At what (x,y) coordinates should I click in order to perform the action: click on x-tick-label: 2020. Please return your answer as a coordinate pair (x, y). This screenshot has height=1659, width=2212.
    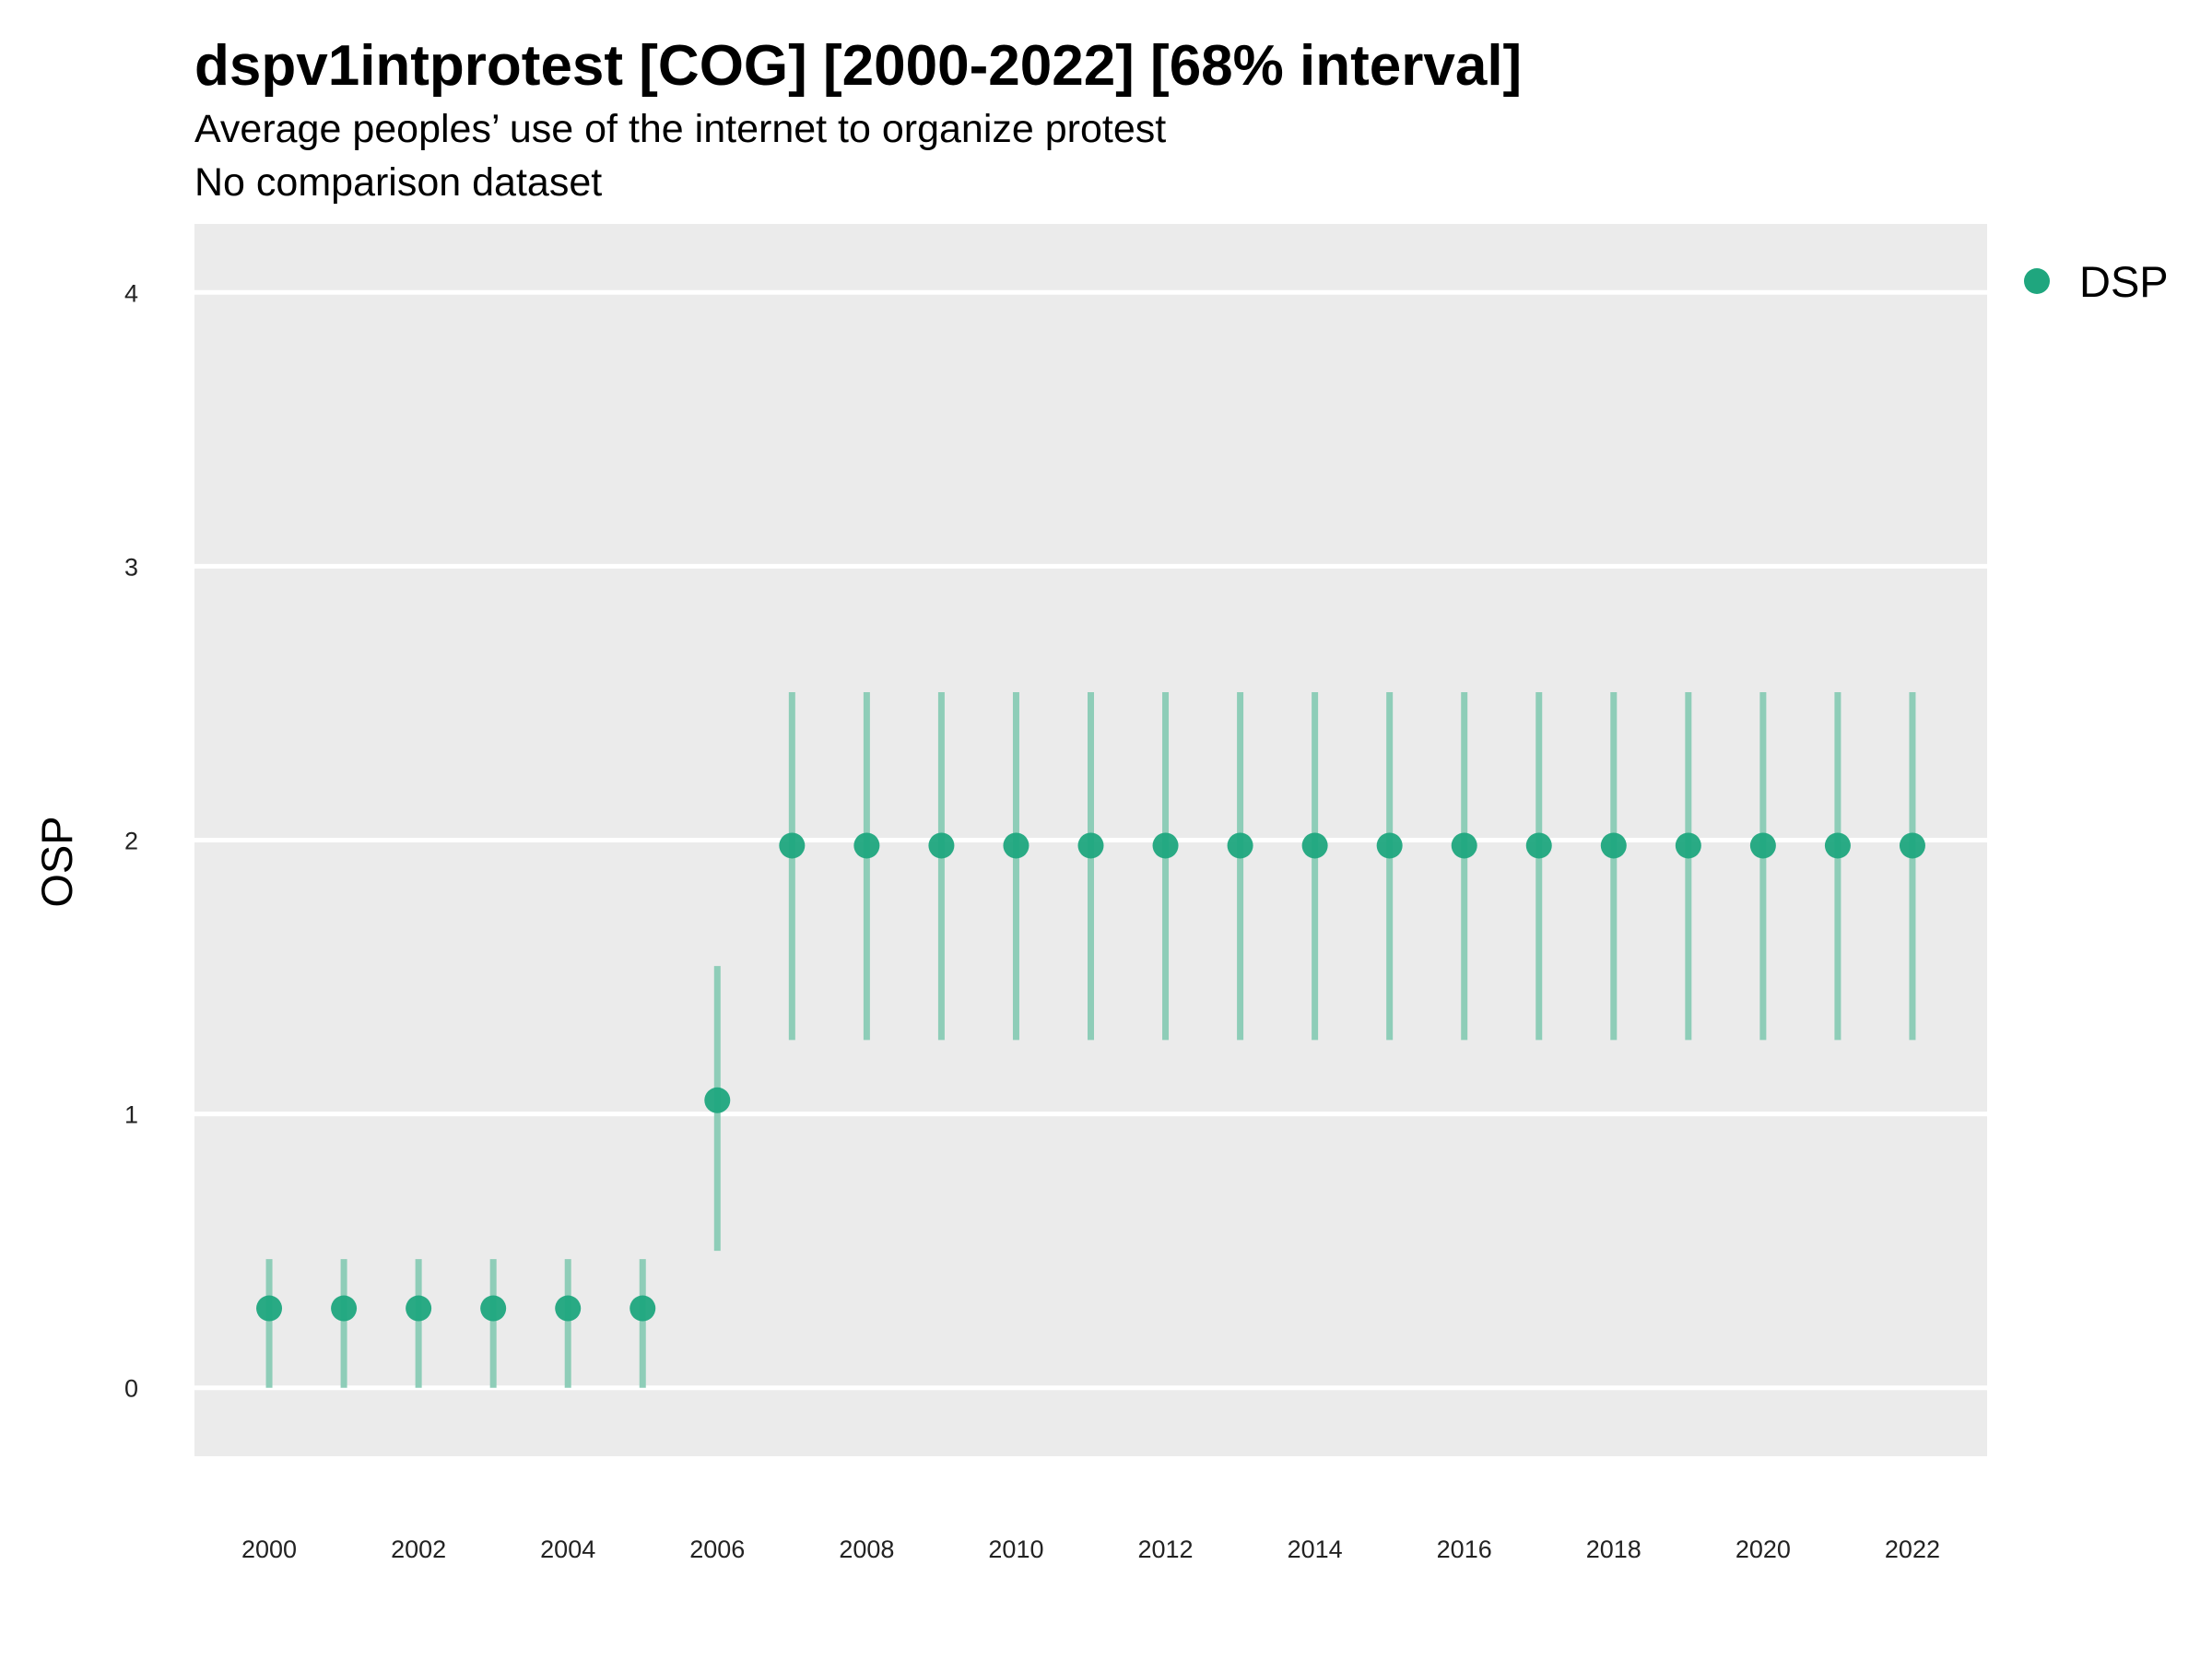
    Looking at the image, I should click on (1763, 1549).